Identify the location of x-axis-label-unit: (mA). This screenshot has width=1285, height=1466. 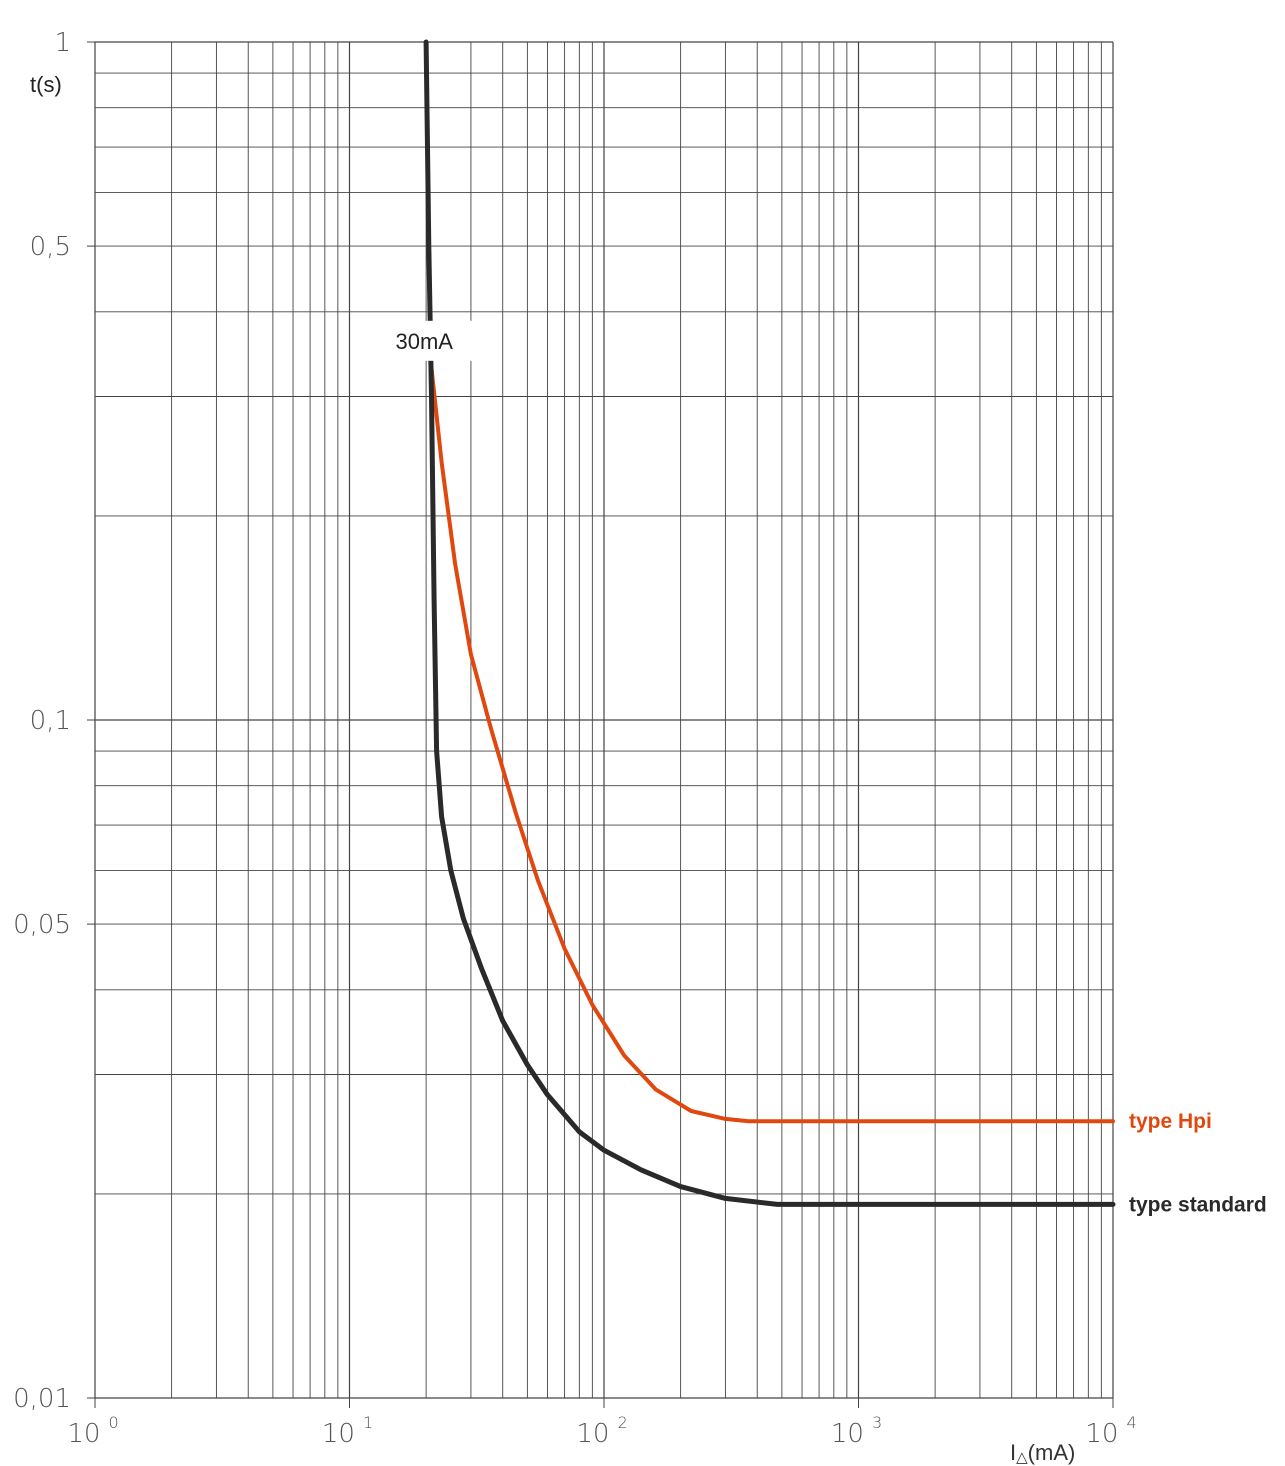
(1052, 1452).